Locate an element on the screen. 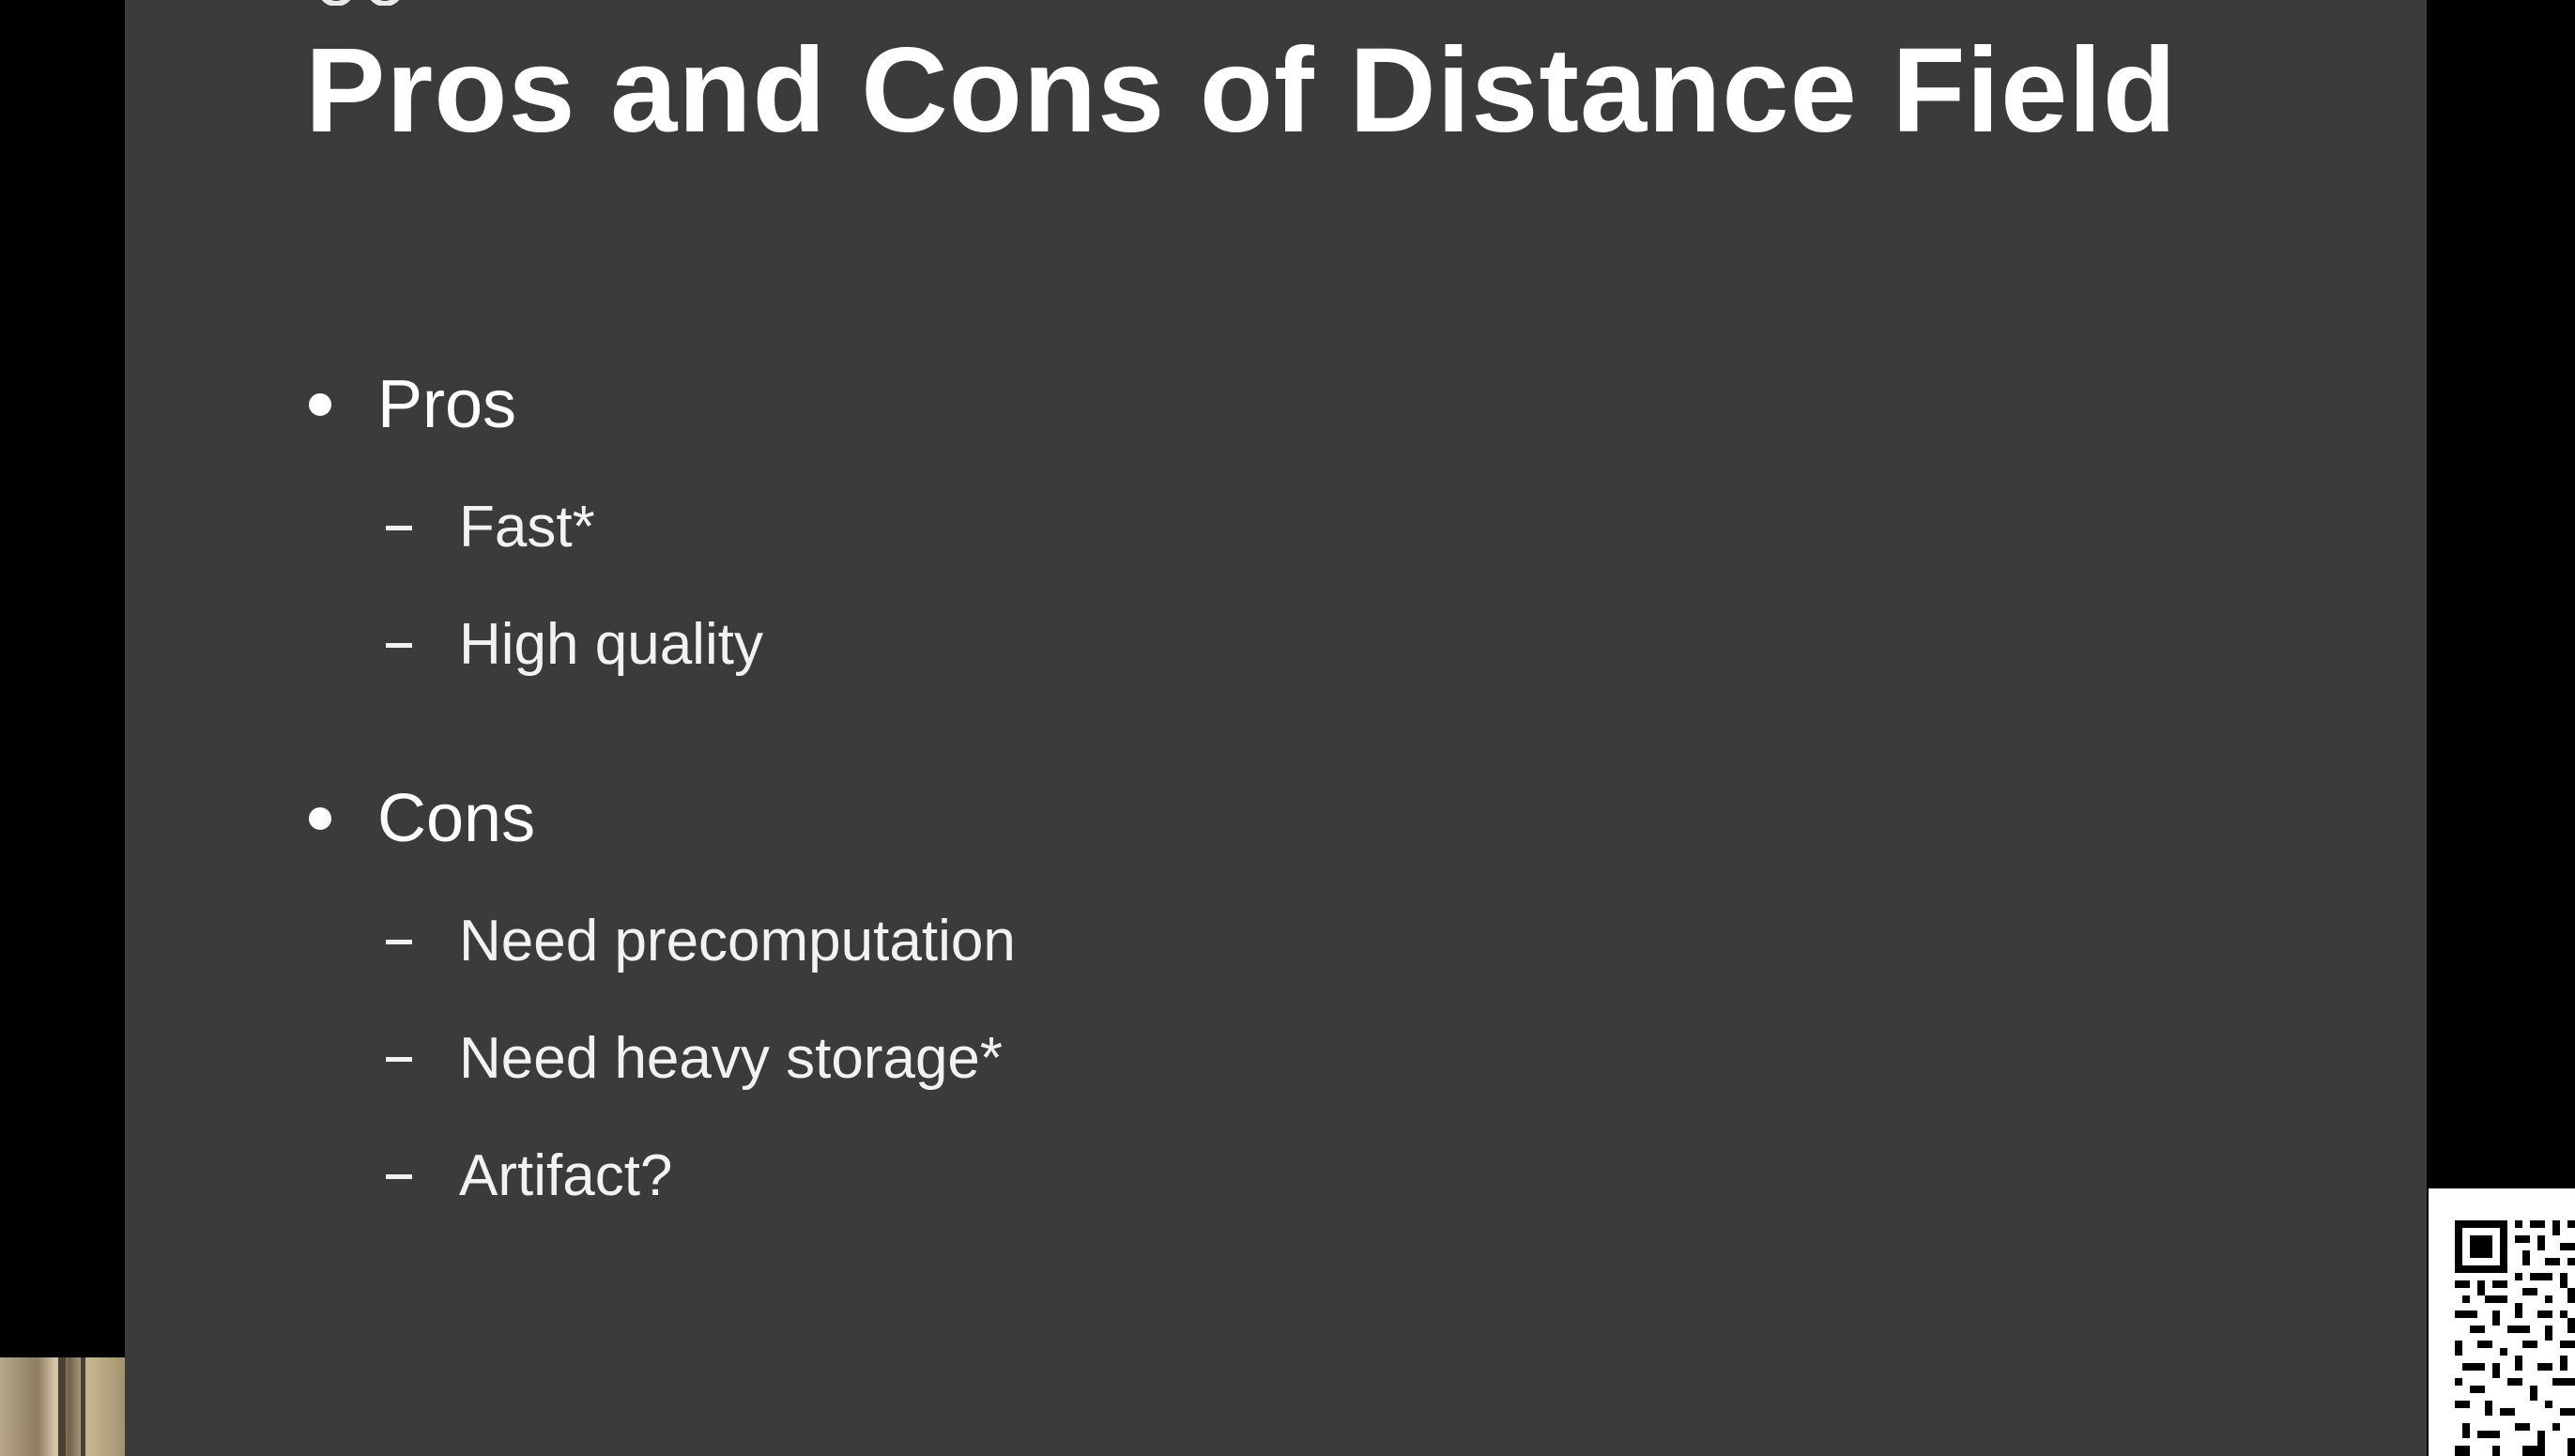 Image resolution: width=2575 pixels, height=1456 pixels. sub-bullet-label: Artifact? is located at coordinates (566, 1175).